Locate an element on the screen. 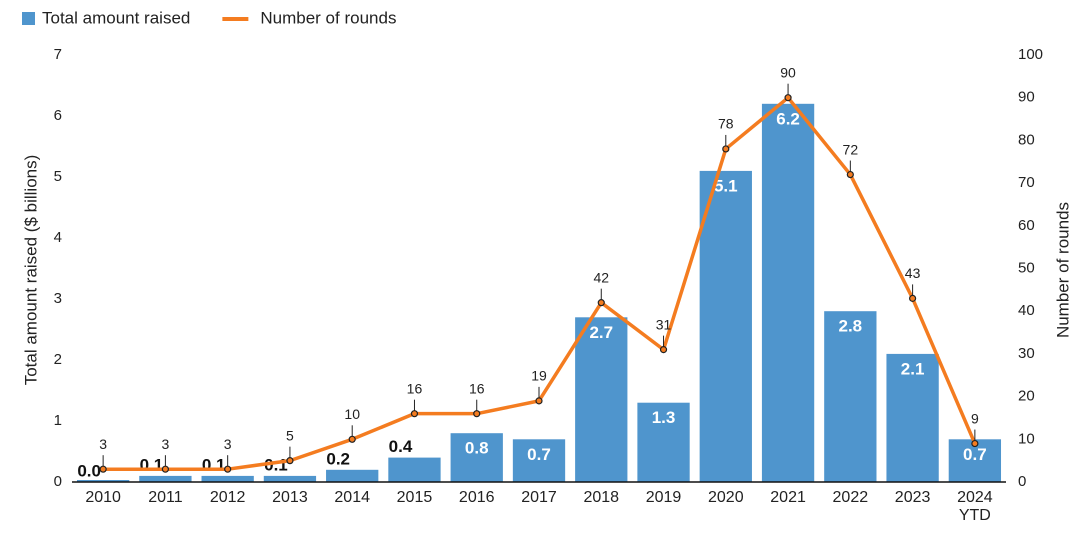  bar-value-label: 0.2 is located at coordinates (338, 458).